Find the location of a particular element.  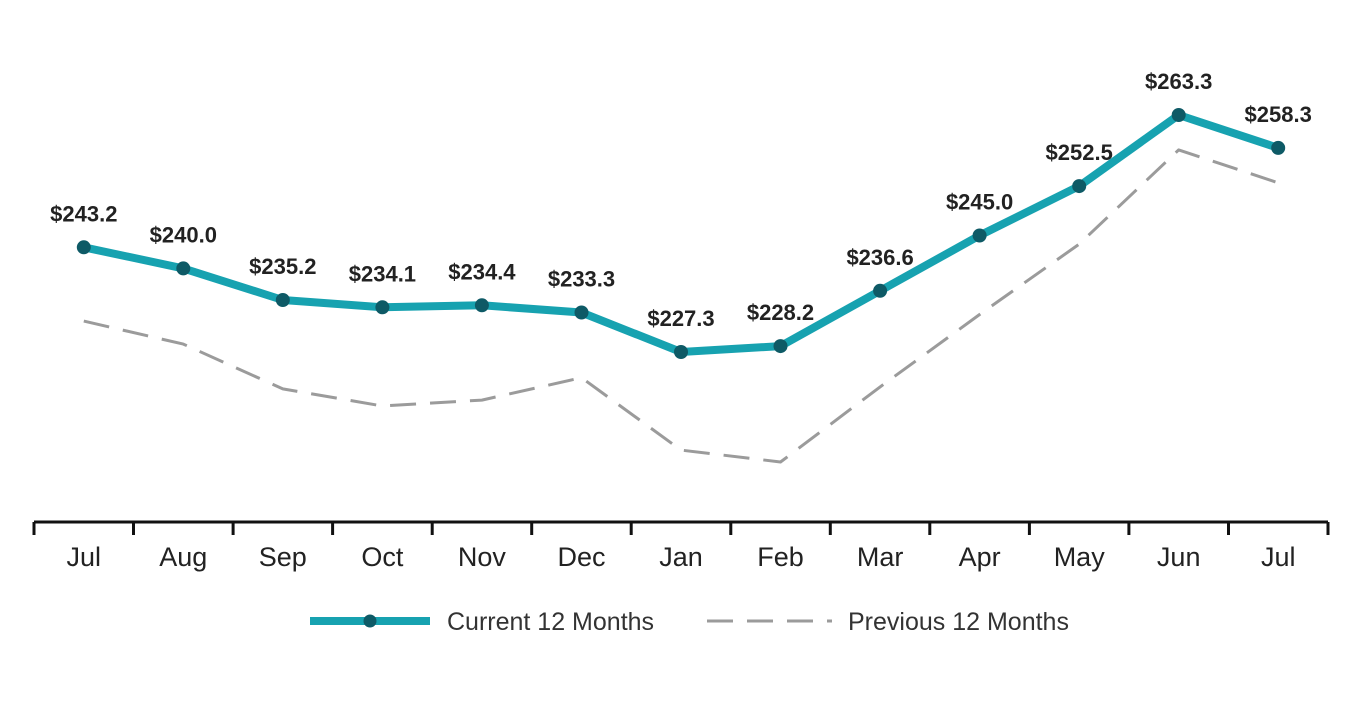

data-label: $234.1 is located at coordinates (382, 273).